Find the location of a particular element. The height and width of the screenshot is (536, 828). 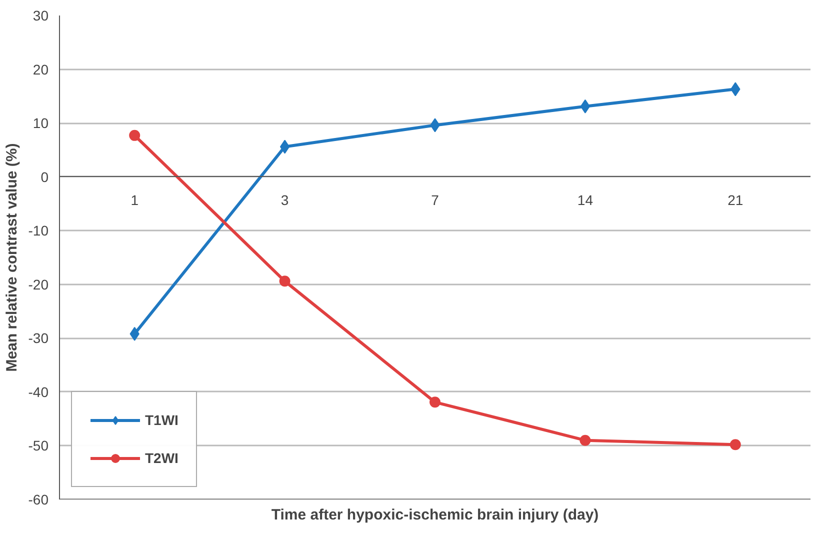

y-tick-label: 30 is located at coordinates (40, 16).